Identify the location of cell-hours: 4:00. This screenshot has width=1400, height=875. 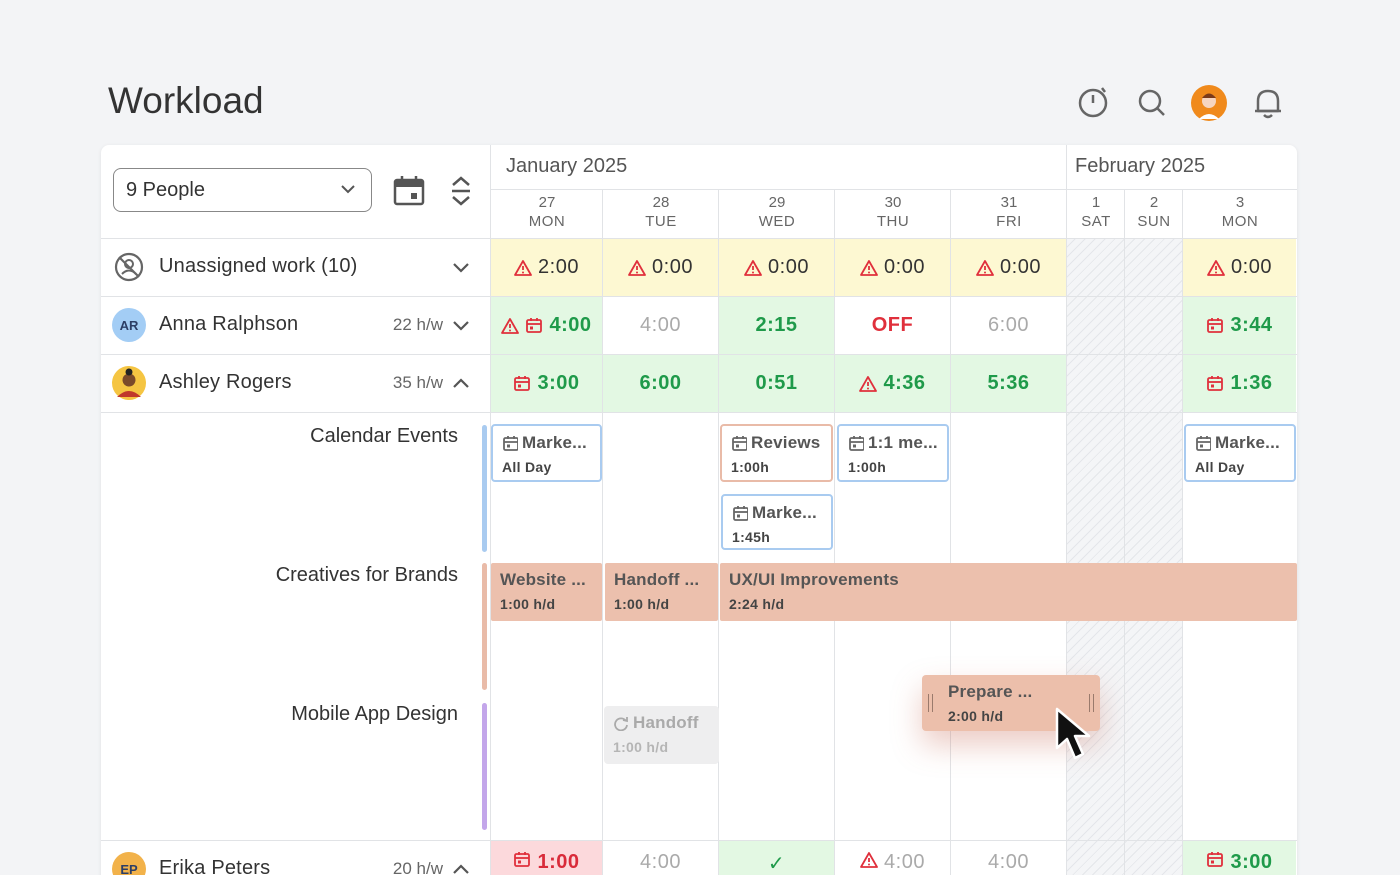
(570, 325).